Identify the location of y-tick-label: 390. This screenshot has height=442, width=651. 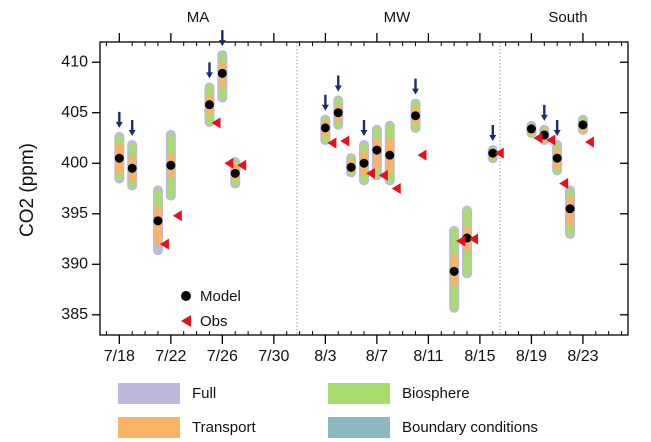
(74, 263).